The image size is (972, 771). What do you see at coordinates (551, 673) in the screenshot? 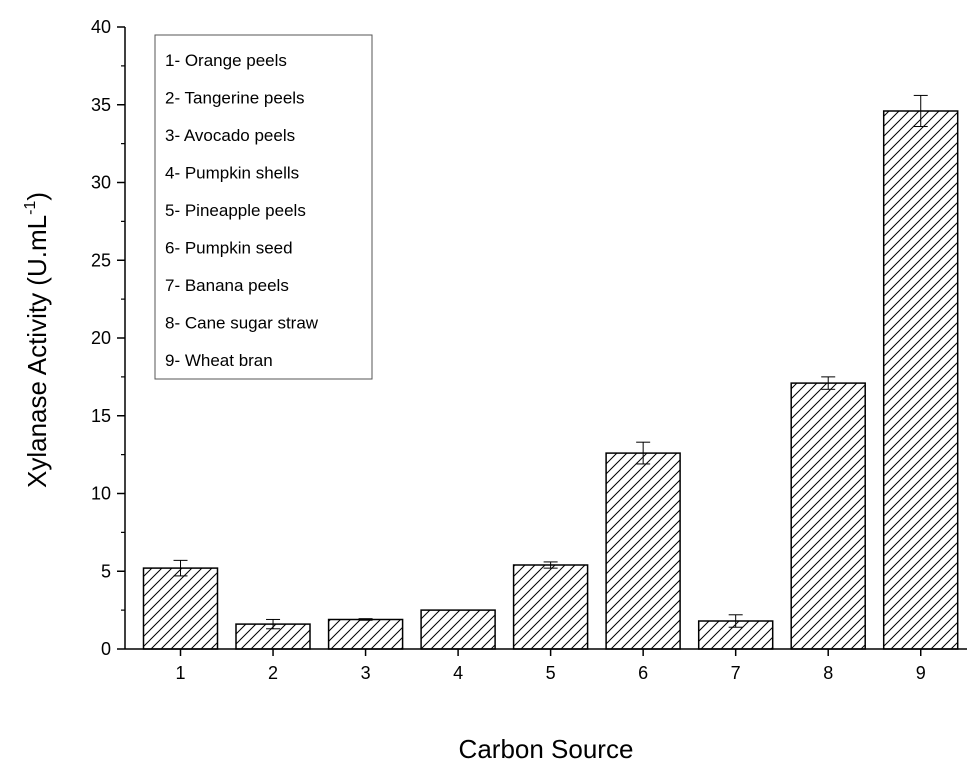
I see `x-tick-label-5: 5` at bounding box center [551, 673].